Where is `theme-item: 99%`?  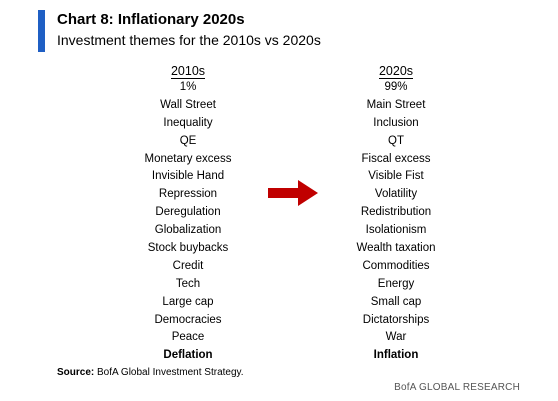
theme-item: 99% is located at coordinates (396, 87).